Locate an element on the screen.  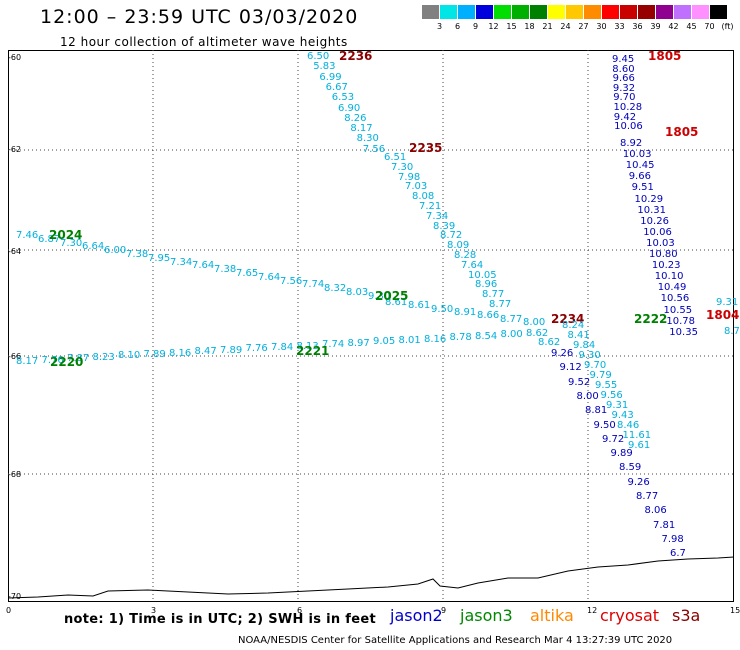
color-scale-label: 18 is located at coordinates (529, 26).